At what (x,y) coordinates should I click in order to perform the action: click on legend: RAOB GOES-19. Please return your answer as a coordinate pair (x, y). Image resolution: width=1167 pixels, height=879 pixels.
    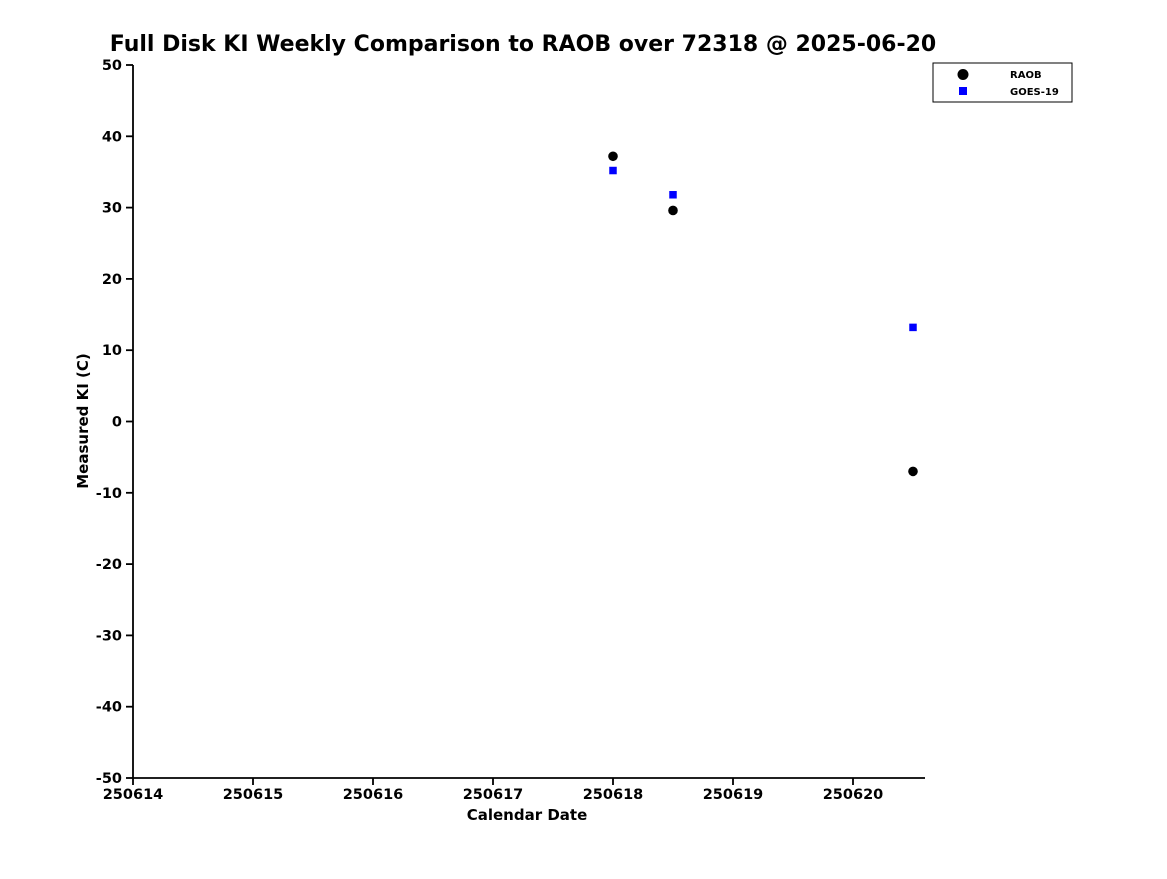
    Looking at the image, I should click on (1002, 82).